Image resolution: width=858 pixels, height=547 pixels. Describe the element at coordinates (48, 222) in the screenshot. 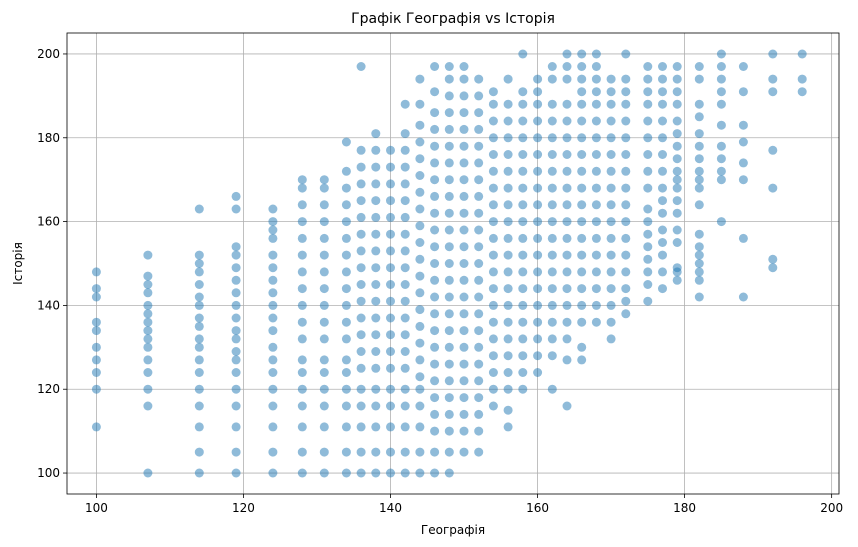

I see `y-tick-label: 160` at that location.